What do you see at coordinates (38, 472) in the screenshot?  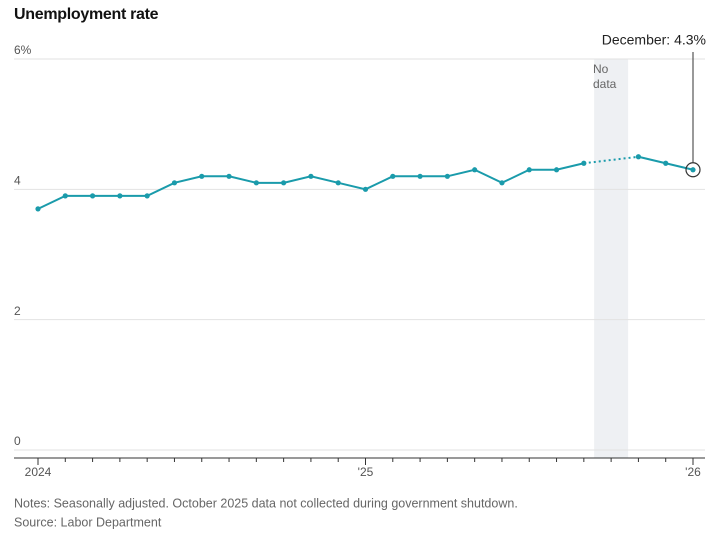 I see `x-tick-label: 2024` at bounding box center [38, 472].